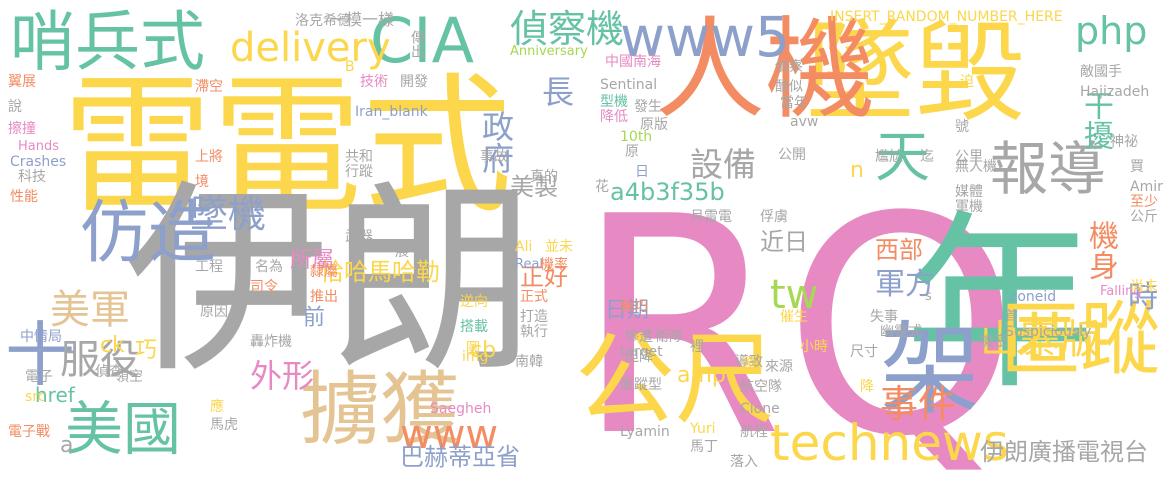 The image size is (1175, 482). What do you see at coordinates (148, 233) in the screenshot?
I see `word: 仿造` at bounding box center [148, 233].